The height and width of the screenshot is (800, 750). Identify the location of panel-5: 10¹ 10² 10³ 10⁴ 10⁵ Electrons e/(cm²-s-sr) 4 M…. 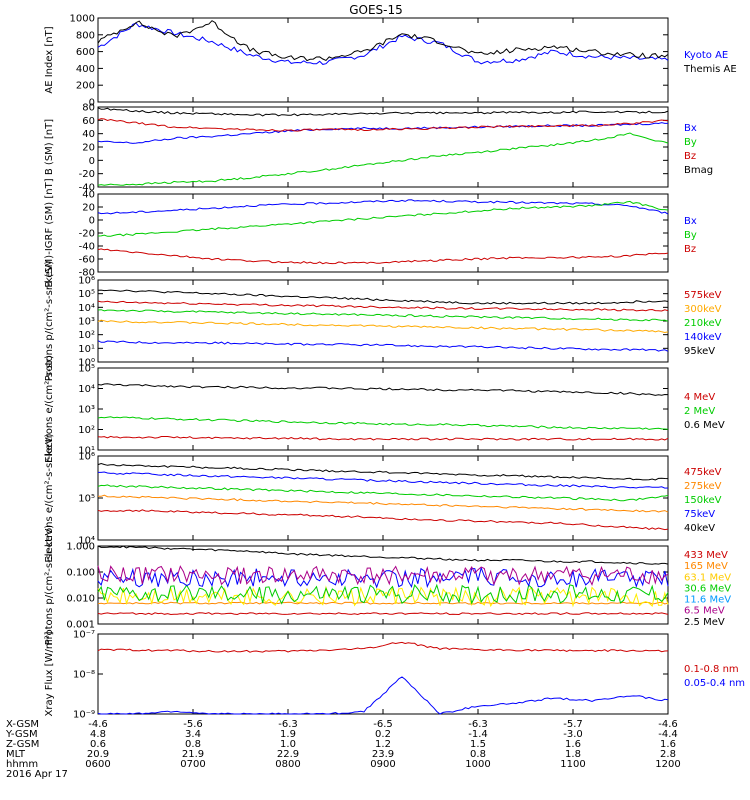
(384, 409).